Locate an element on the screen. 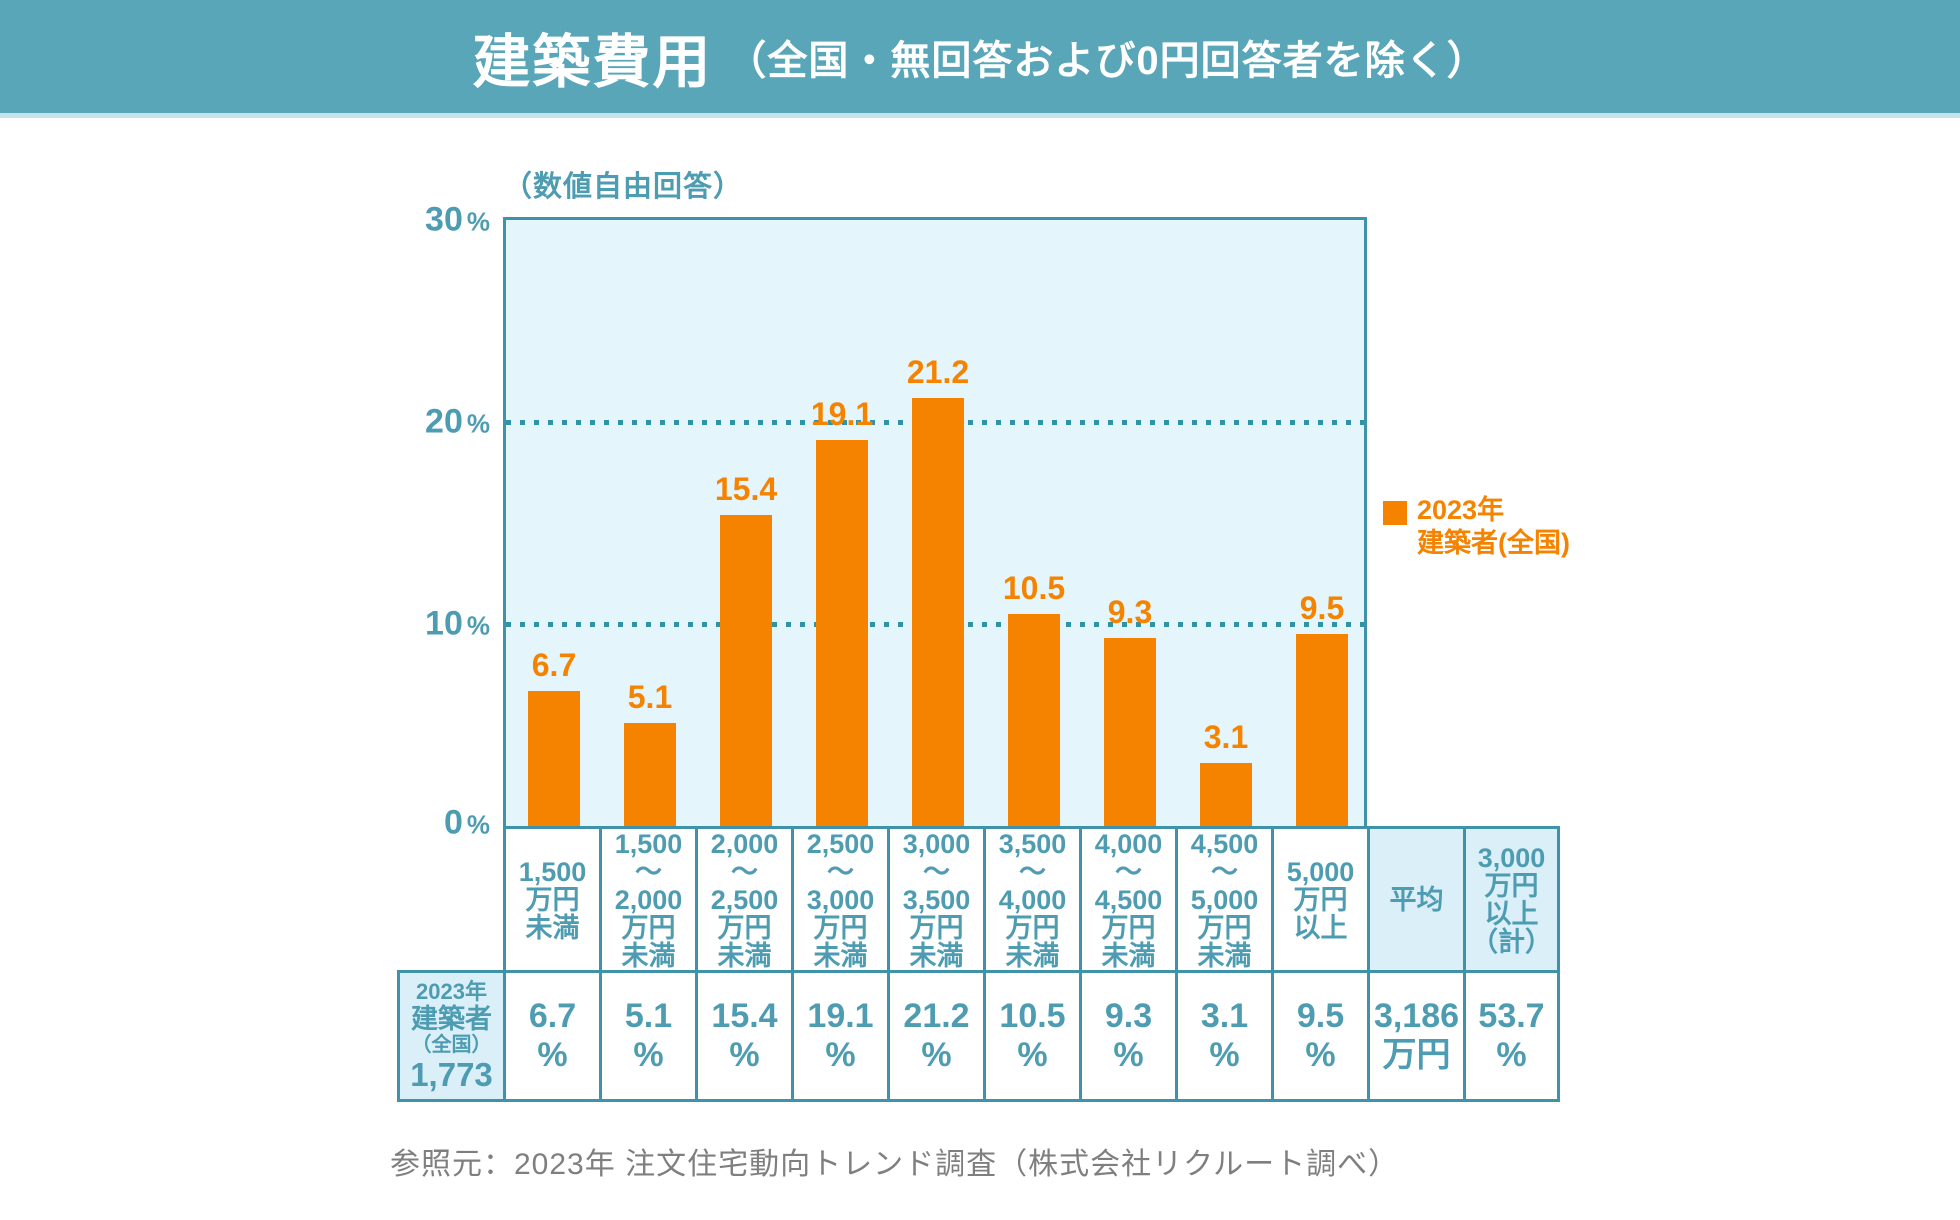 This screenshot has width=1960, height=1220. header-cell: 3,500 〜 4,000 万円 未満 is located at coordinates (1031, 899).